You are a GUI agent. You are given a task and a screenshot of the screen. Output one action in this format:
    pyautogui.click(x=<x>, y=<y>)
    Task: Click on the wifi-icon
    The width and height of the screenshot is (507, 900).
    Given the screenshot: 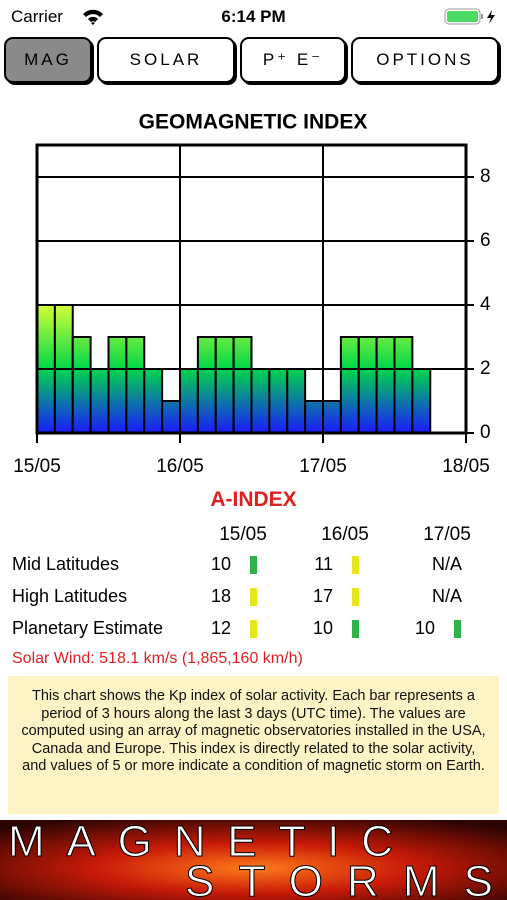 What is the action you would take?
    pyautogui.click(x=93, y=17)
    